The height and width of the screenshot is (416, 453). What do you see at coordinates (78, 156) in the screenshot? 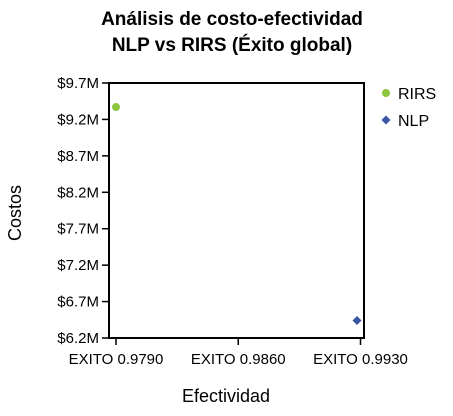
I see `y-tick-label: $8.7M` at bounding box center [78, 156].